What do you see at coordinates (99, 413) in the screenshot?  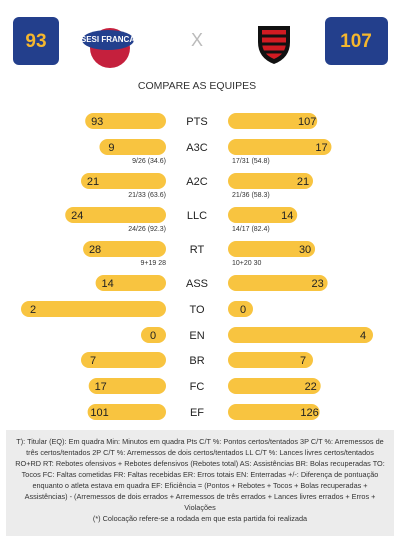 I see `home-value: 101` at bounding box center [99, 413].